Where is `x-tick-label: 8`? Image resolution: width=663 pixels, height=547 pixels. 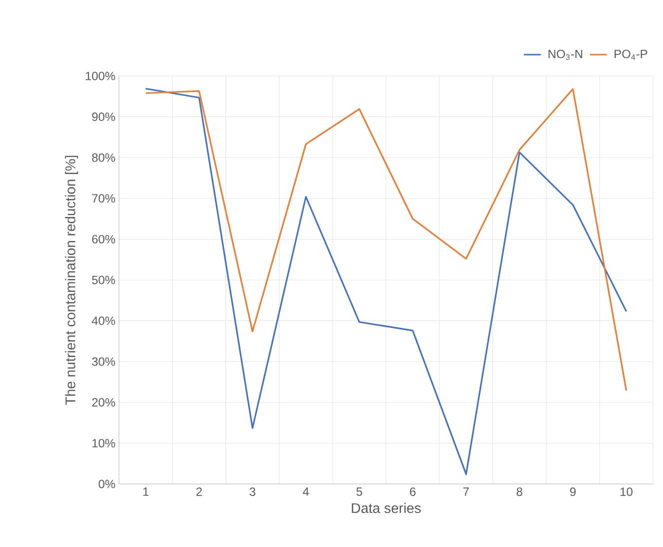 x-tick-label: 8 is located at coordinates (519, 492).